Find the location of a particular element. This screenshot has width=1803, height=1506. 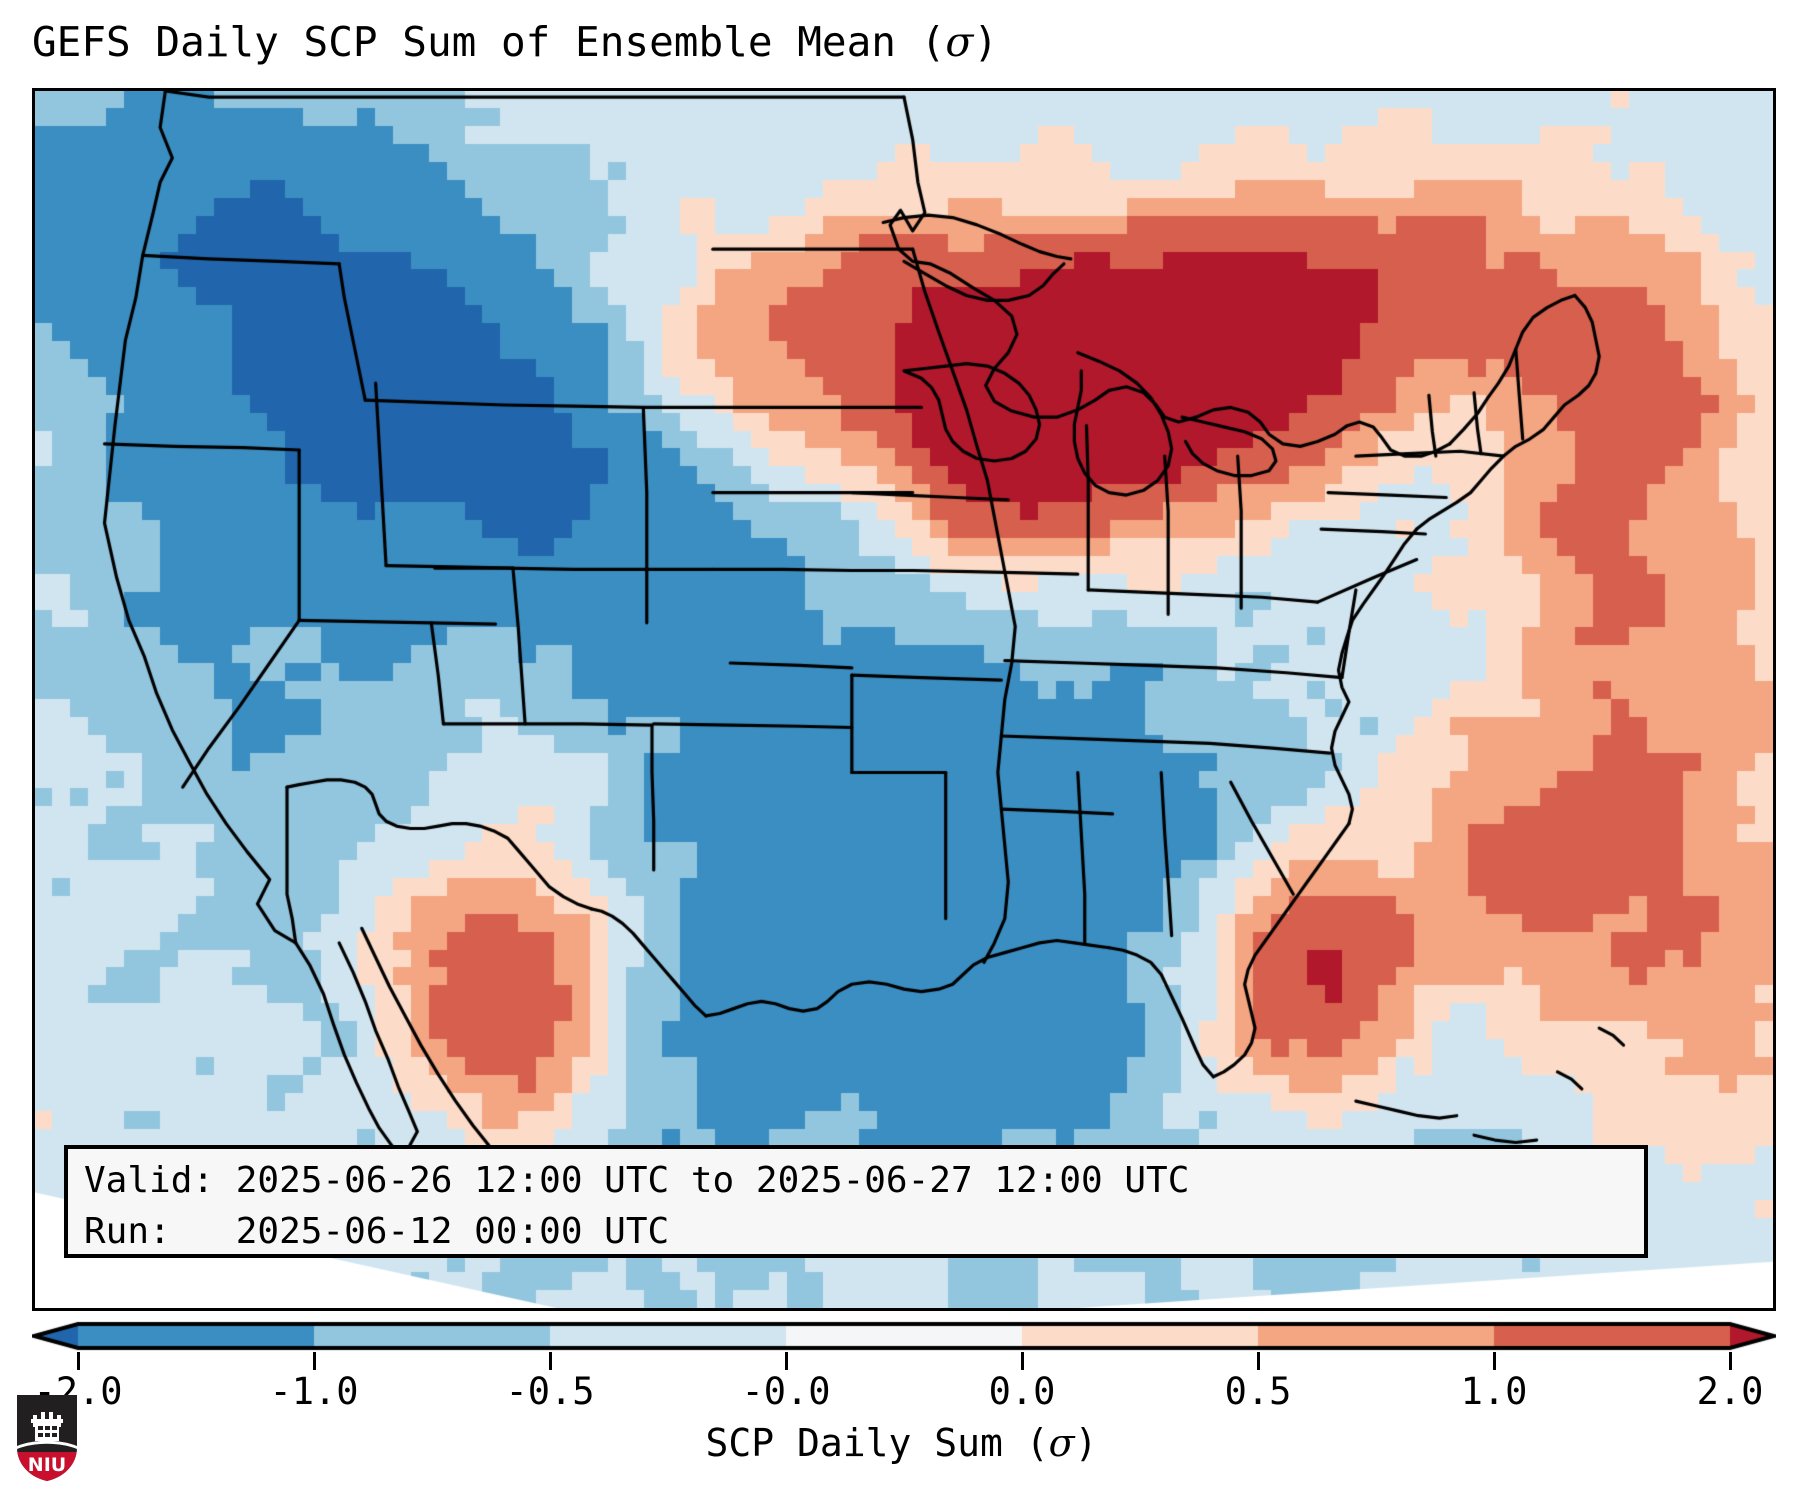

colorbar-tick-label: 0.5 is located at coordinates (1258, 1391).